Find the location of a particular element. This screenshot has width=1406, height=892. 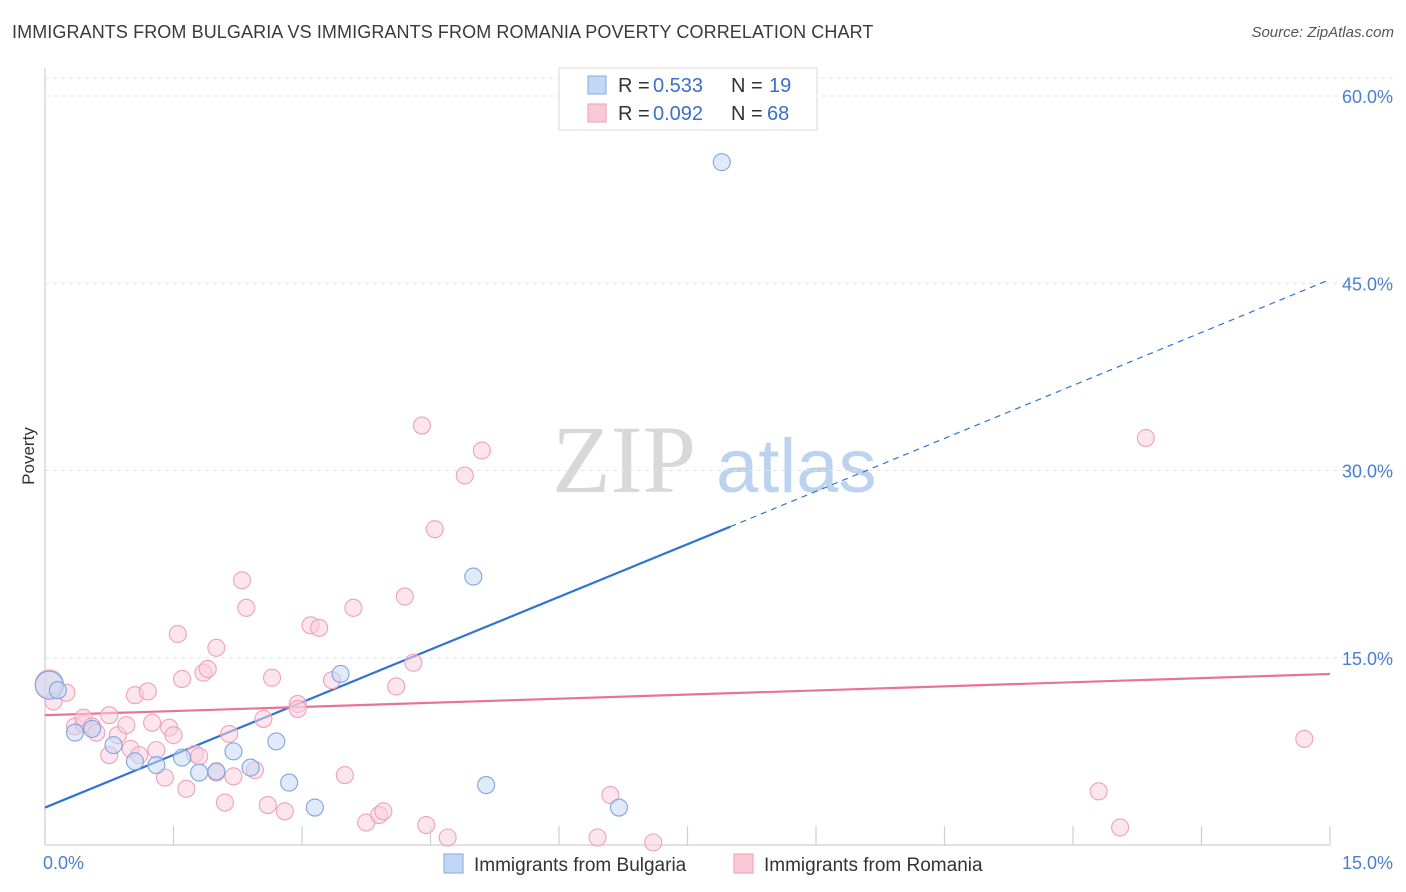

legend-n-value-2: 68 is located at coordinates (778, 114).